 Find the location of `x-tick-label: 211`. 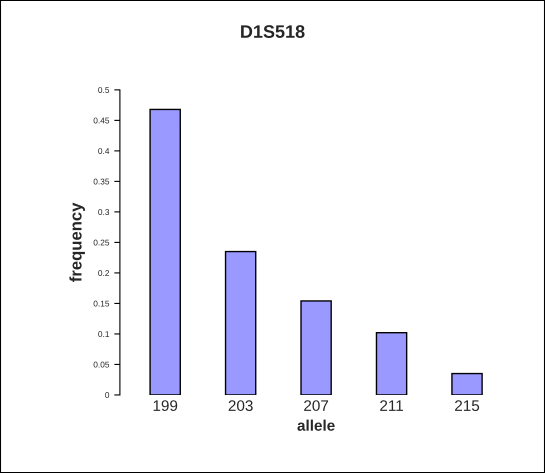

x-tick-label: 211 is located at coordinates (391, 405).